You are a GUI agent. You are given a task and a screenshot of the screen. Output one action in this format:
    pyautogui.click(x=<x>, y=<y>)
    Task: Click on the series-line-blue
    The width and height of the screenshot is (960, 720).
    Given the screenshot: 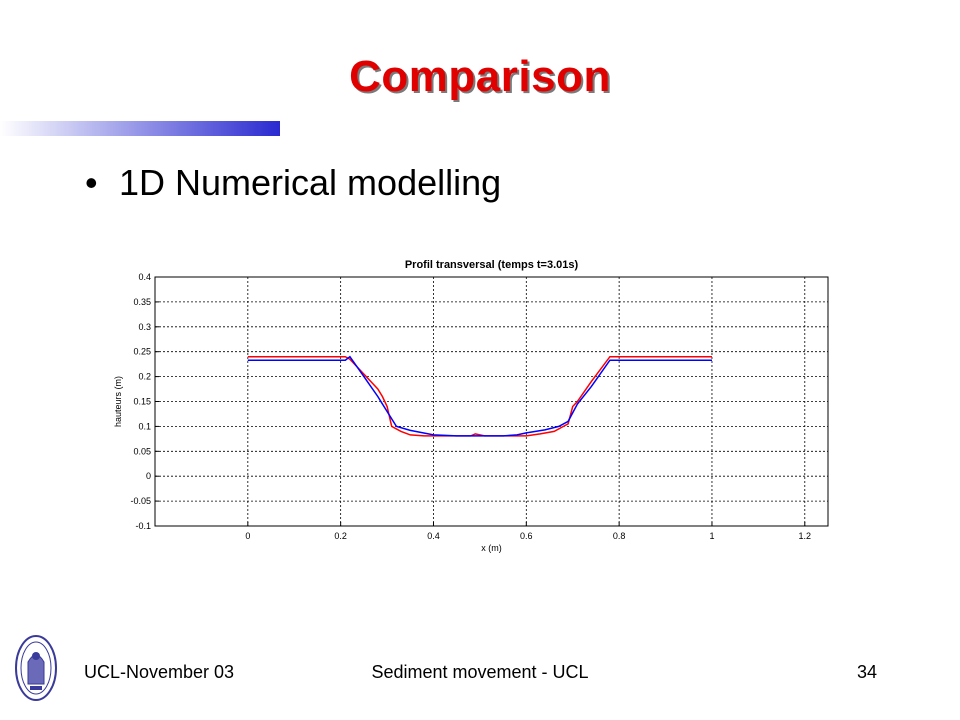 What is the action you would take?
    pyautogui.click(x=479, y=396)
    